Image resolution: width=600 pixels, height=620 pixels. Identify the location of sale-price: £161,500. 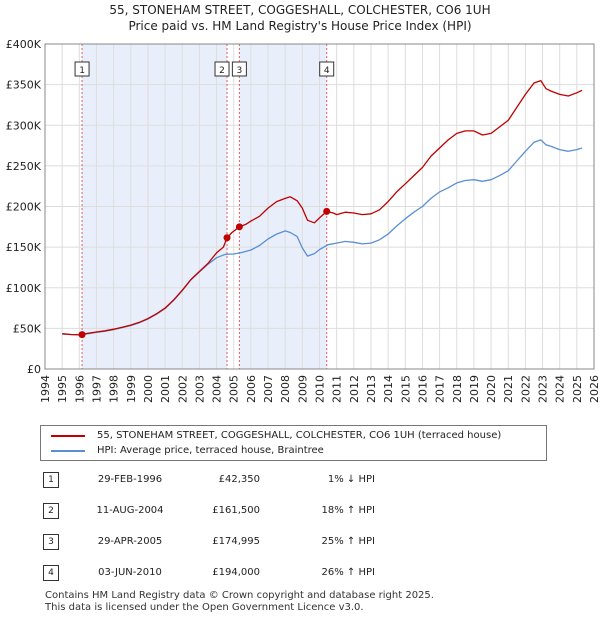
(236, 510).